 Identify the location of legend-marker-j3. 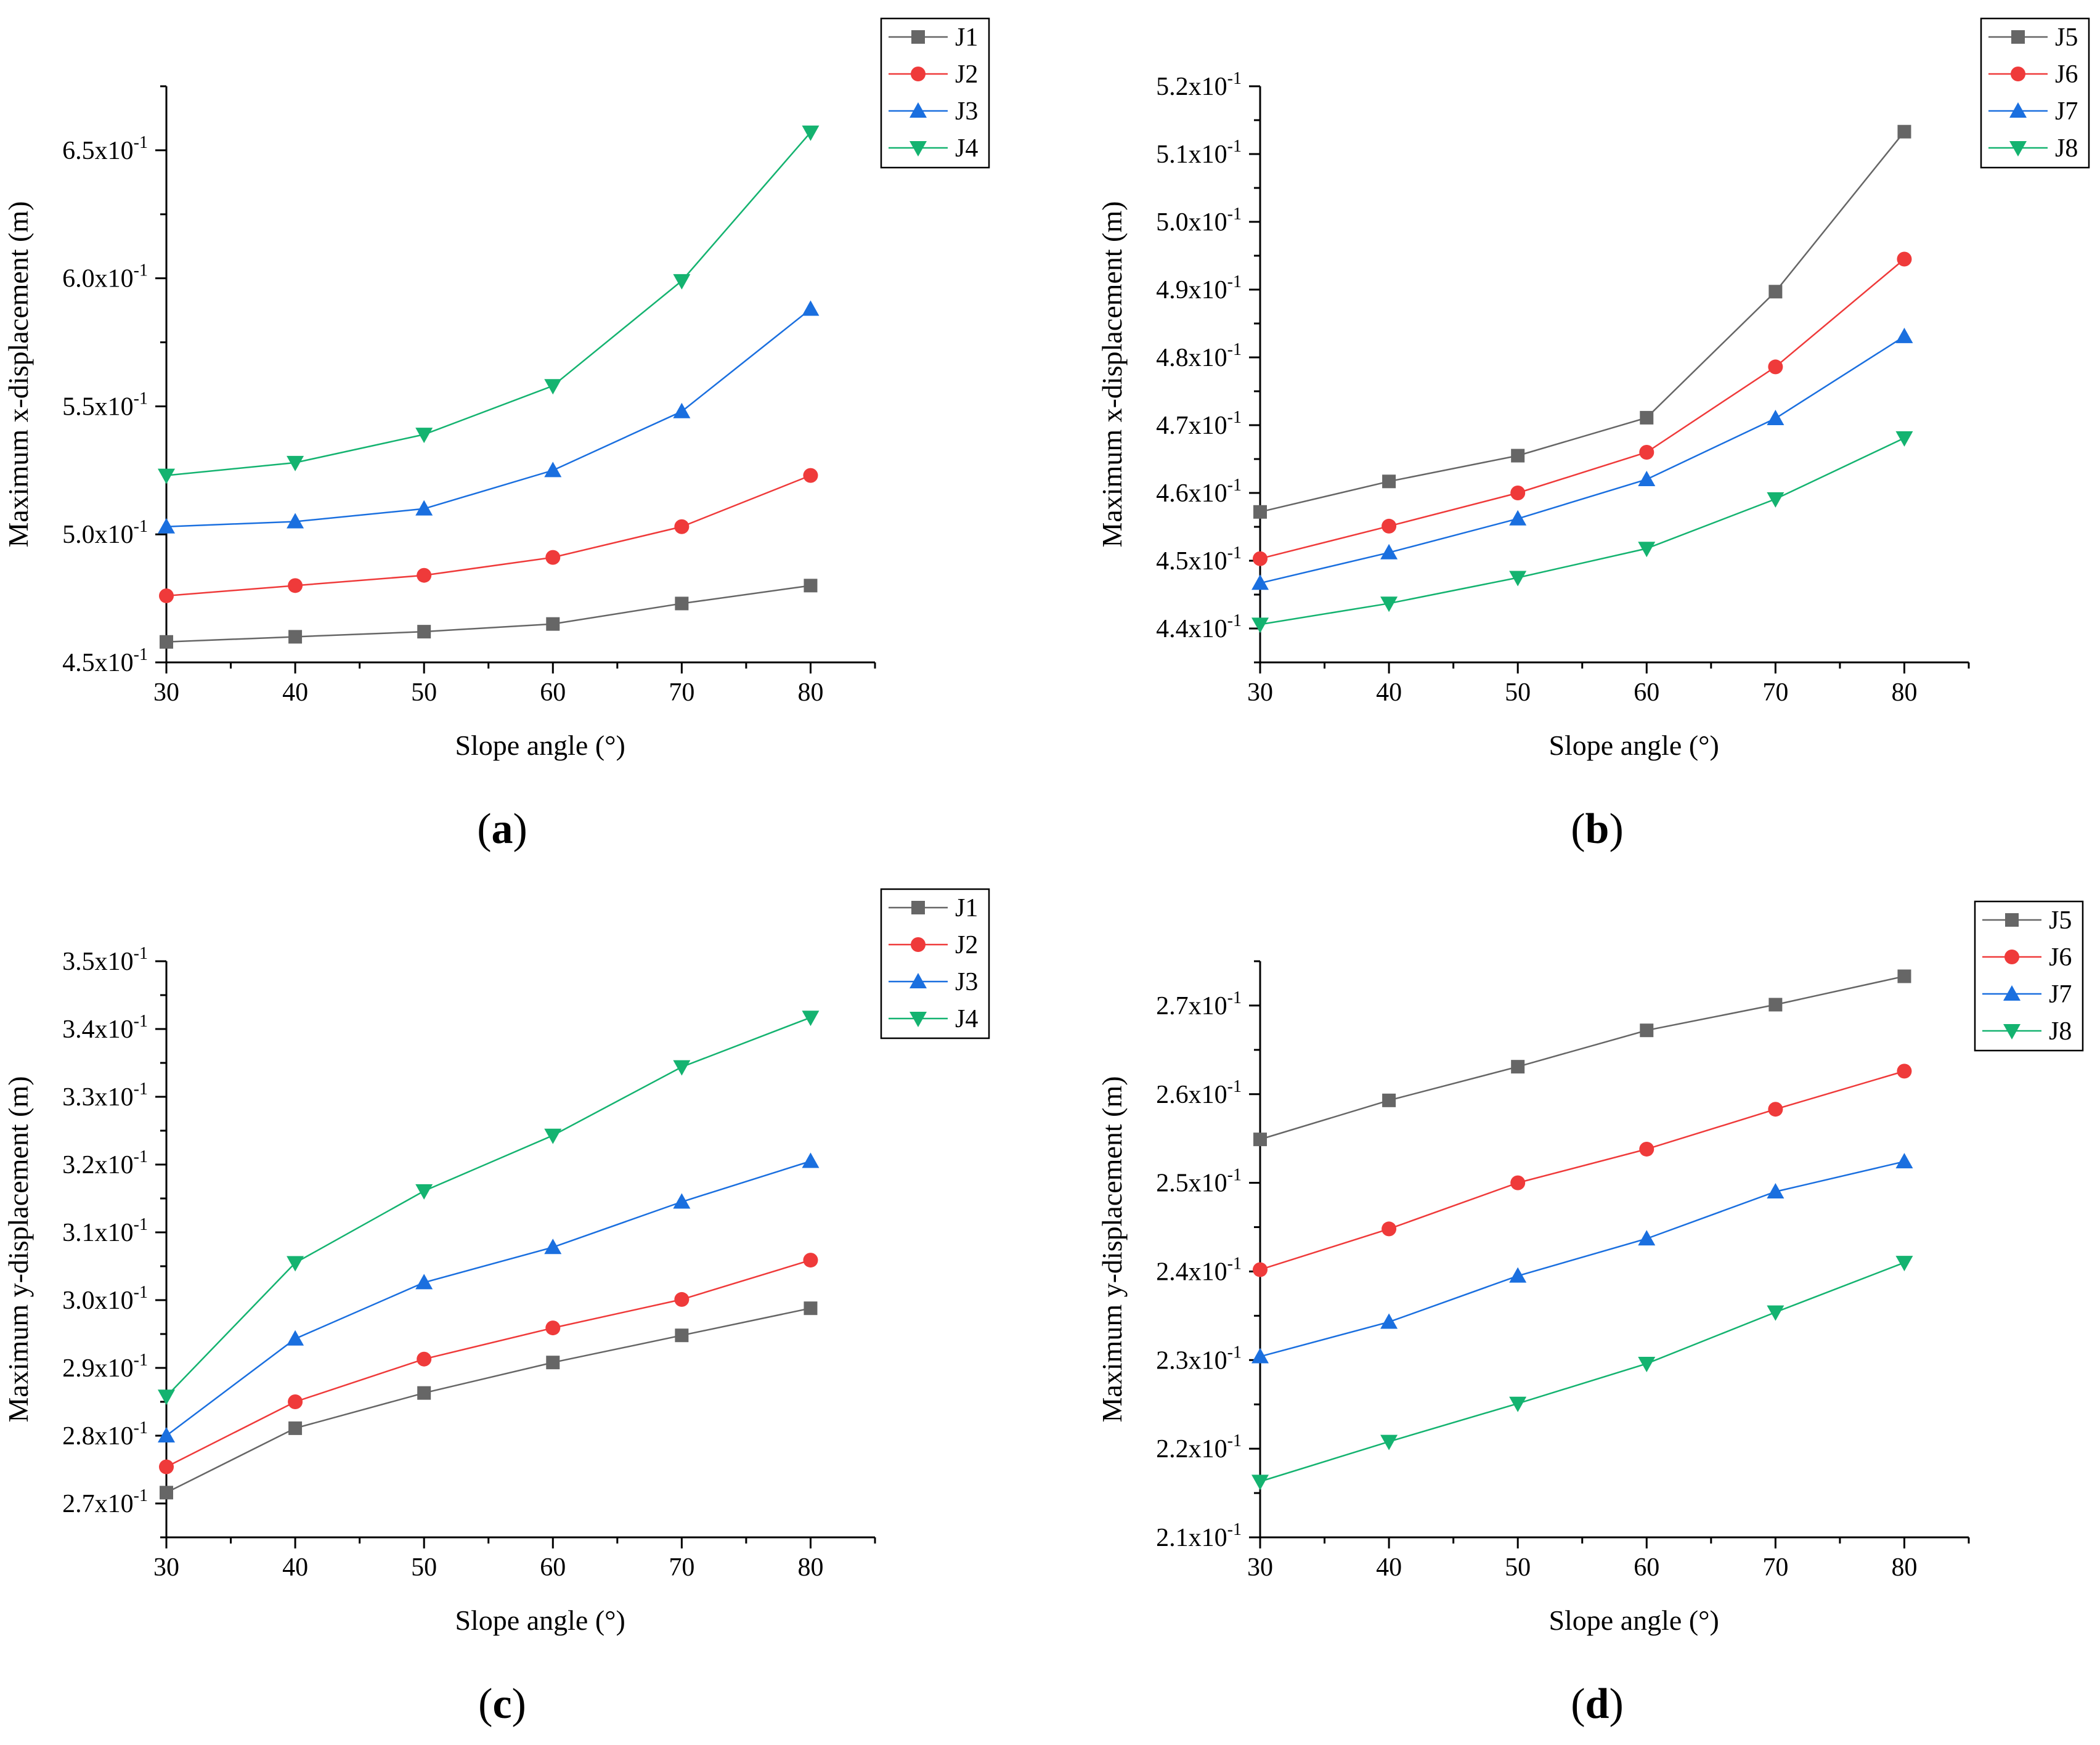
(918, 110).